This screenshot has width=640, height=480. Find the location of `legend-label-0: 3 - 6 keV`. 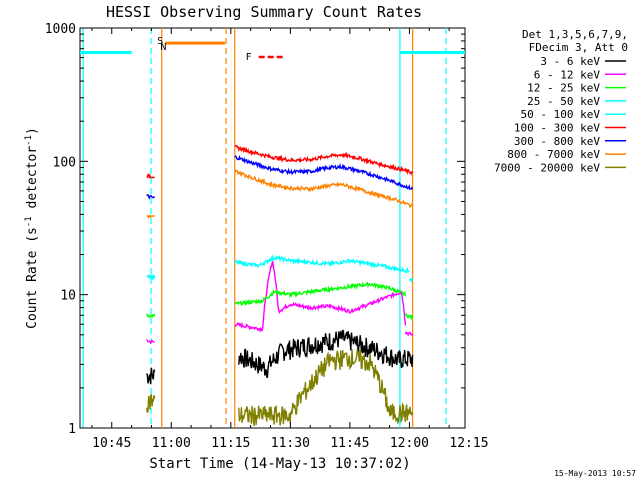

legend-label-0: 3 - 6 keV is located at coordinates (570, 61).